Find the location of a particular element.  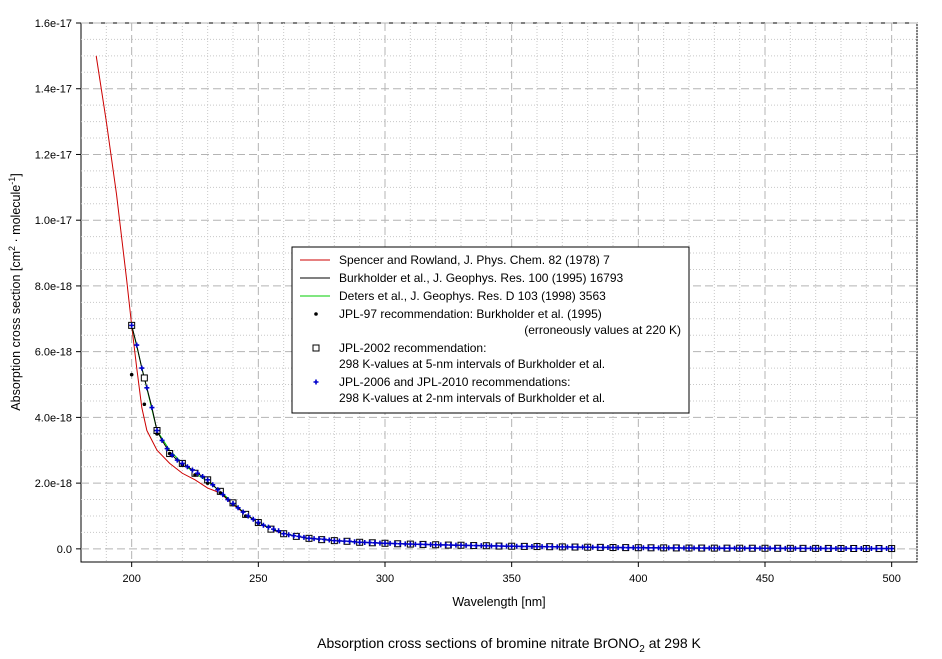

y-tick-label: 0.0 is located at coordinates (64, 550).